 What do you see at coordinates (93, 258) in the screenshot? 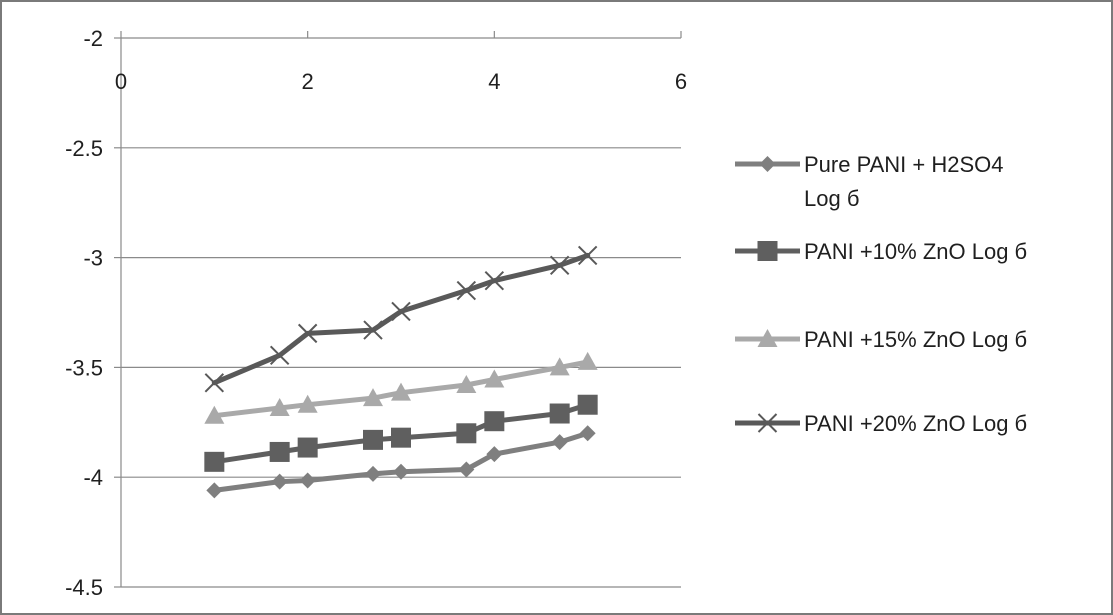
I see `y-tick-label: -3` at bounding box center [93, 258].